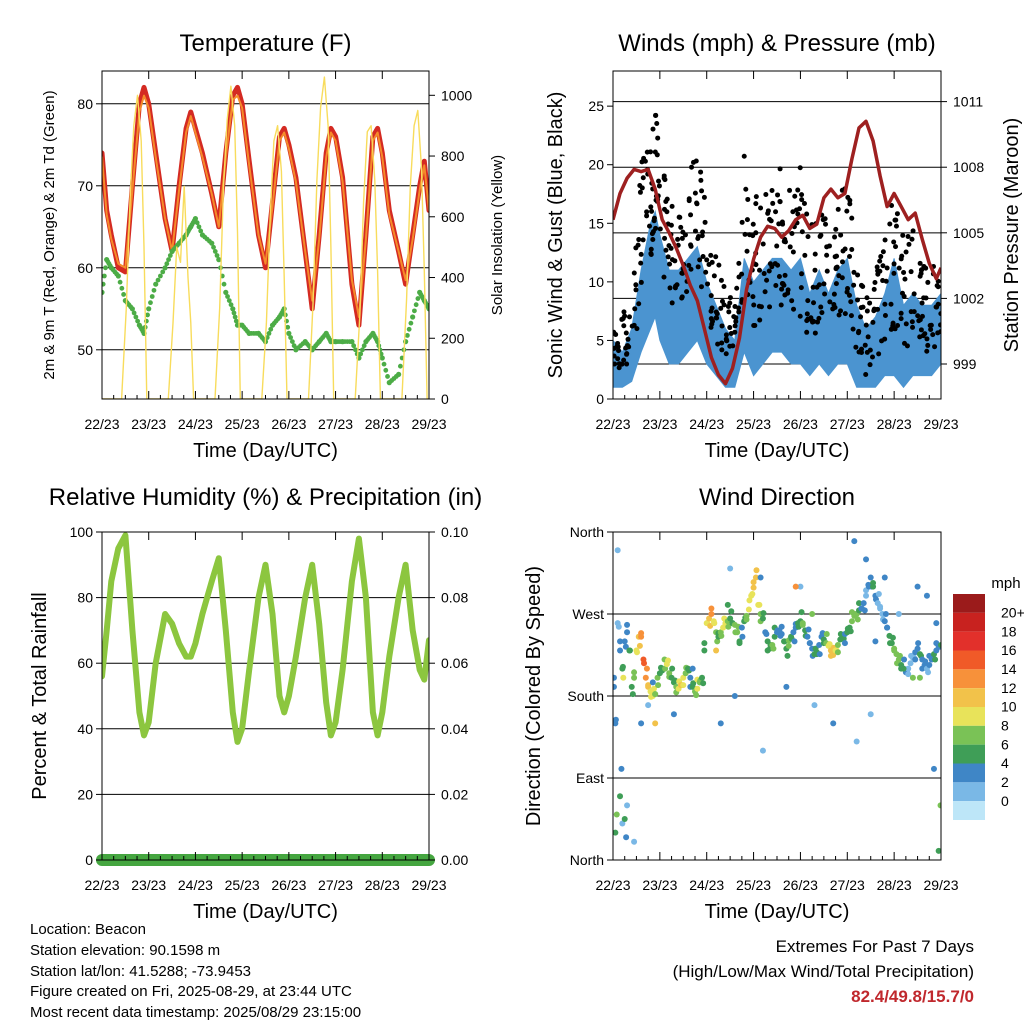 This screenshot has width=1024, height=1024. I want to click on y-tick-label: West, so click(588, 614).